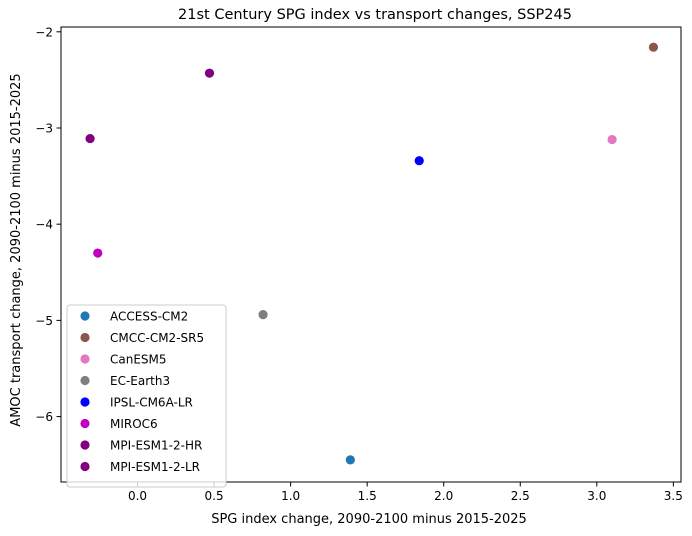 The width and height of the screenshot is (692, 536). What do you see at coordinates (214, 496) in the screenshot?
I see `x-tick-label: 0.5` at bounding box center [214, 496].